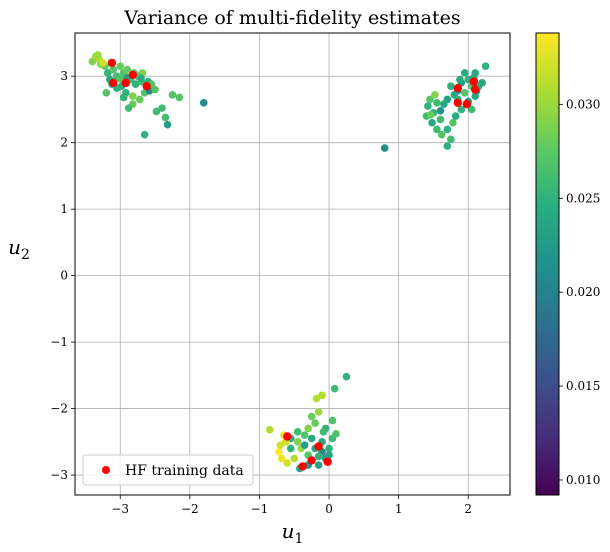 The width and height of the screenshot is (610, 552). What do you see at coordinates (260, 509) in the screenshot?
I see `x-tick-label: −1` at bounding box center [260, 509].